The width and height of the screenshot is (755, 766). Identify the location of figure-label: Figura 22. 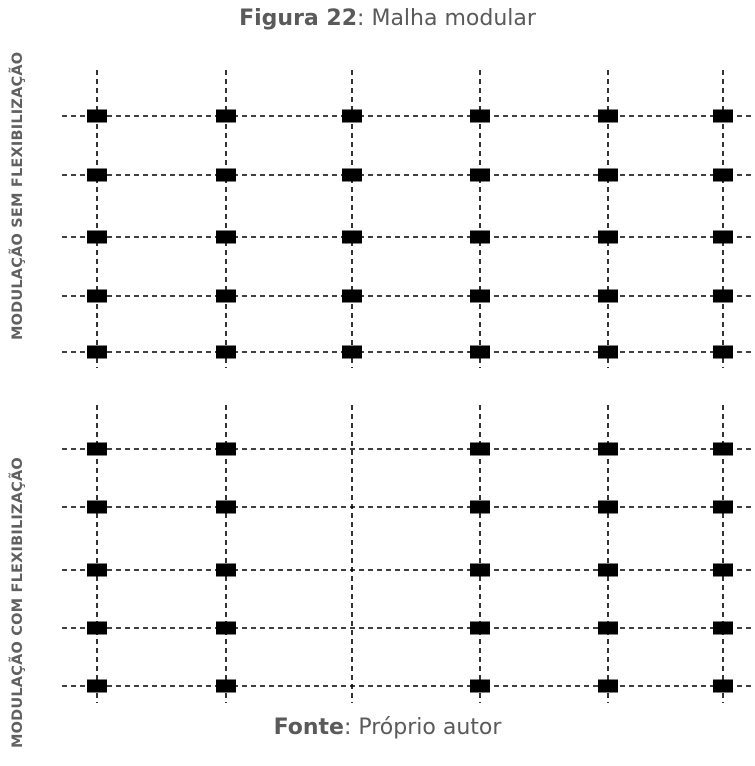
(298, 18).